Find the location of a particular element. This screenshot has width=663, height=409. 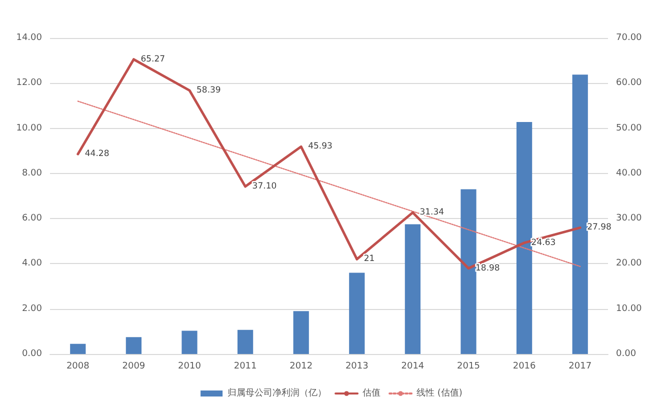

data-label: 37.10 is located at coordinates (264, 187).